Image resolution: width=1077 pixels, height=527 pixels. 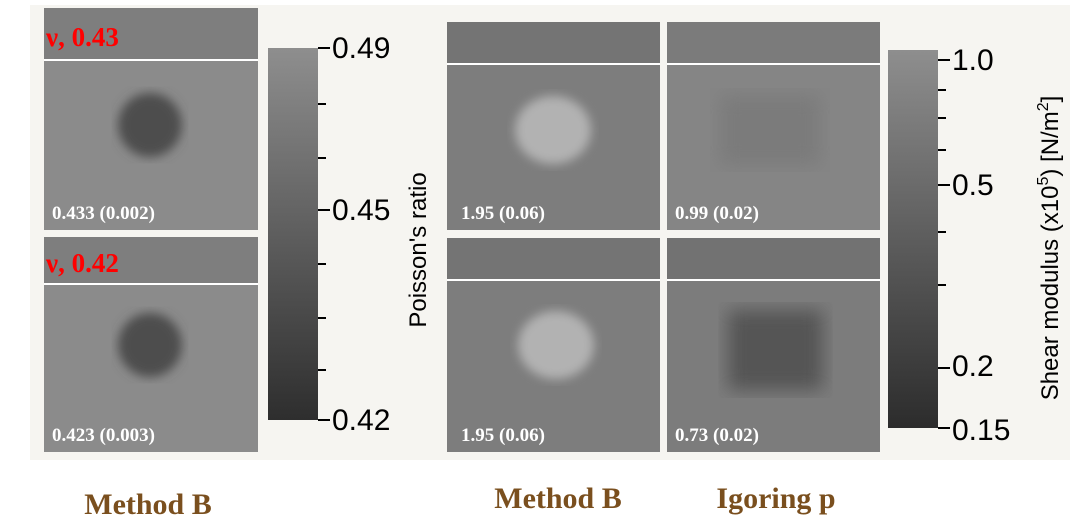 I want to click on panel: ν, 0.43 0.433 (0.002), so click(x=151, y=119).